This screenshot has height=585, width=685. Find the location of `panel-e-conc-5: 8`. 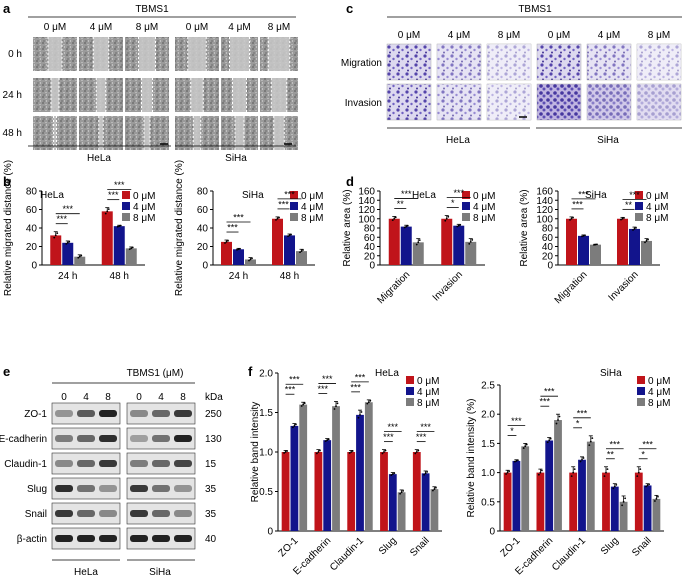

panel-e-conc-5: 8 is located at coordinates (183, 397).